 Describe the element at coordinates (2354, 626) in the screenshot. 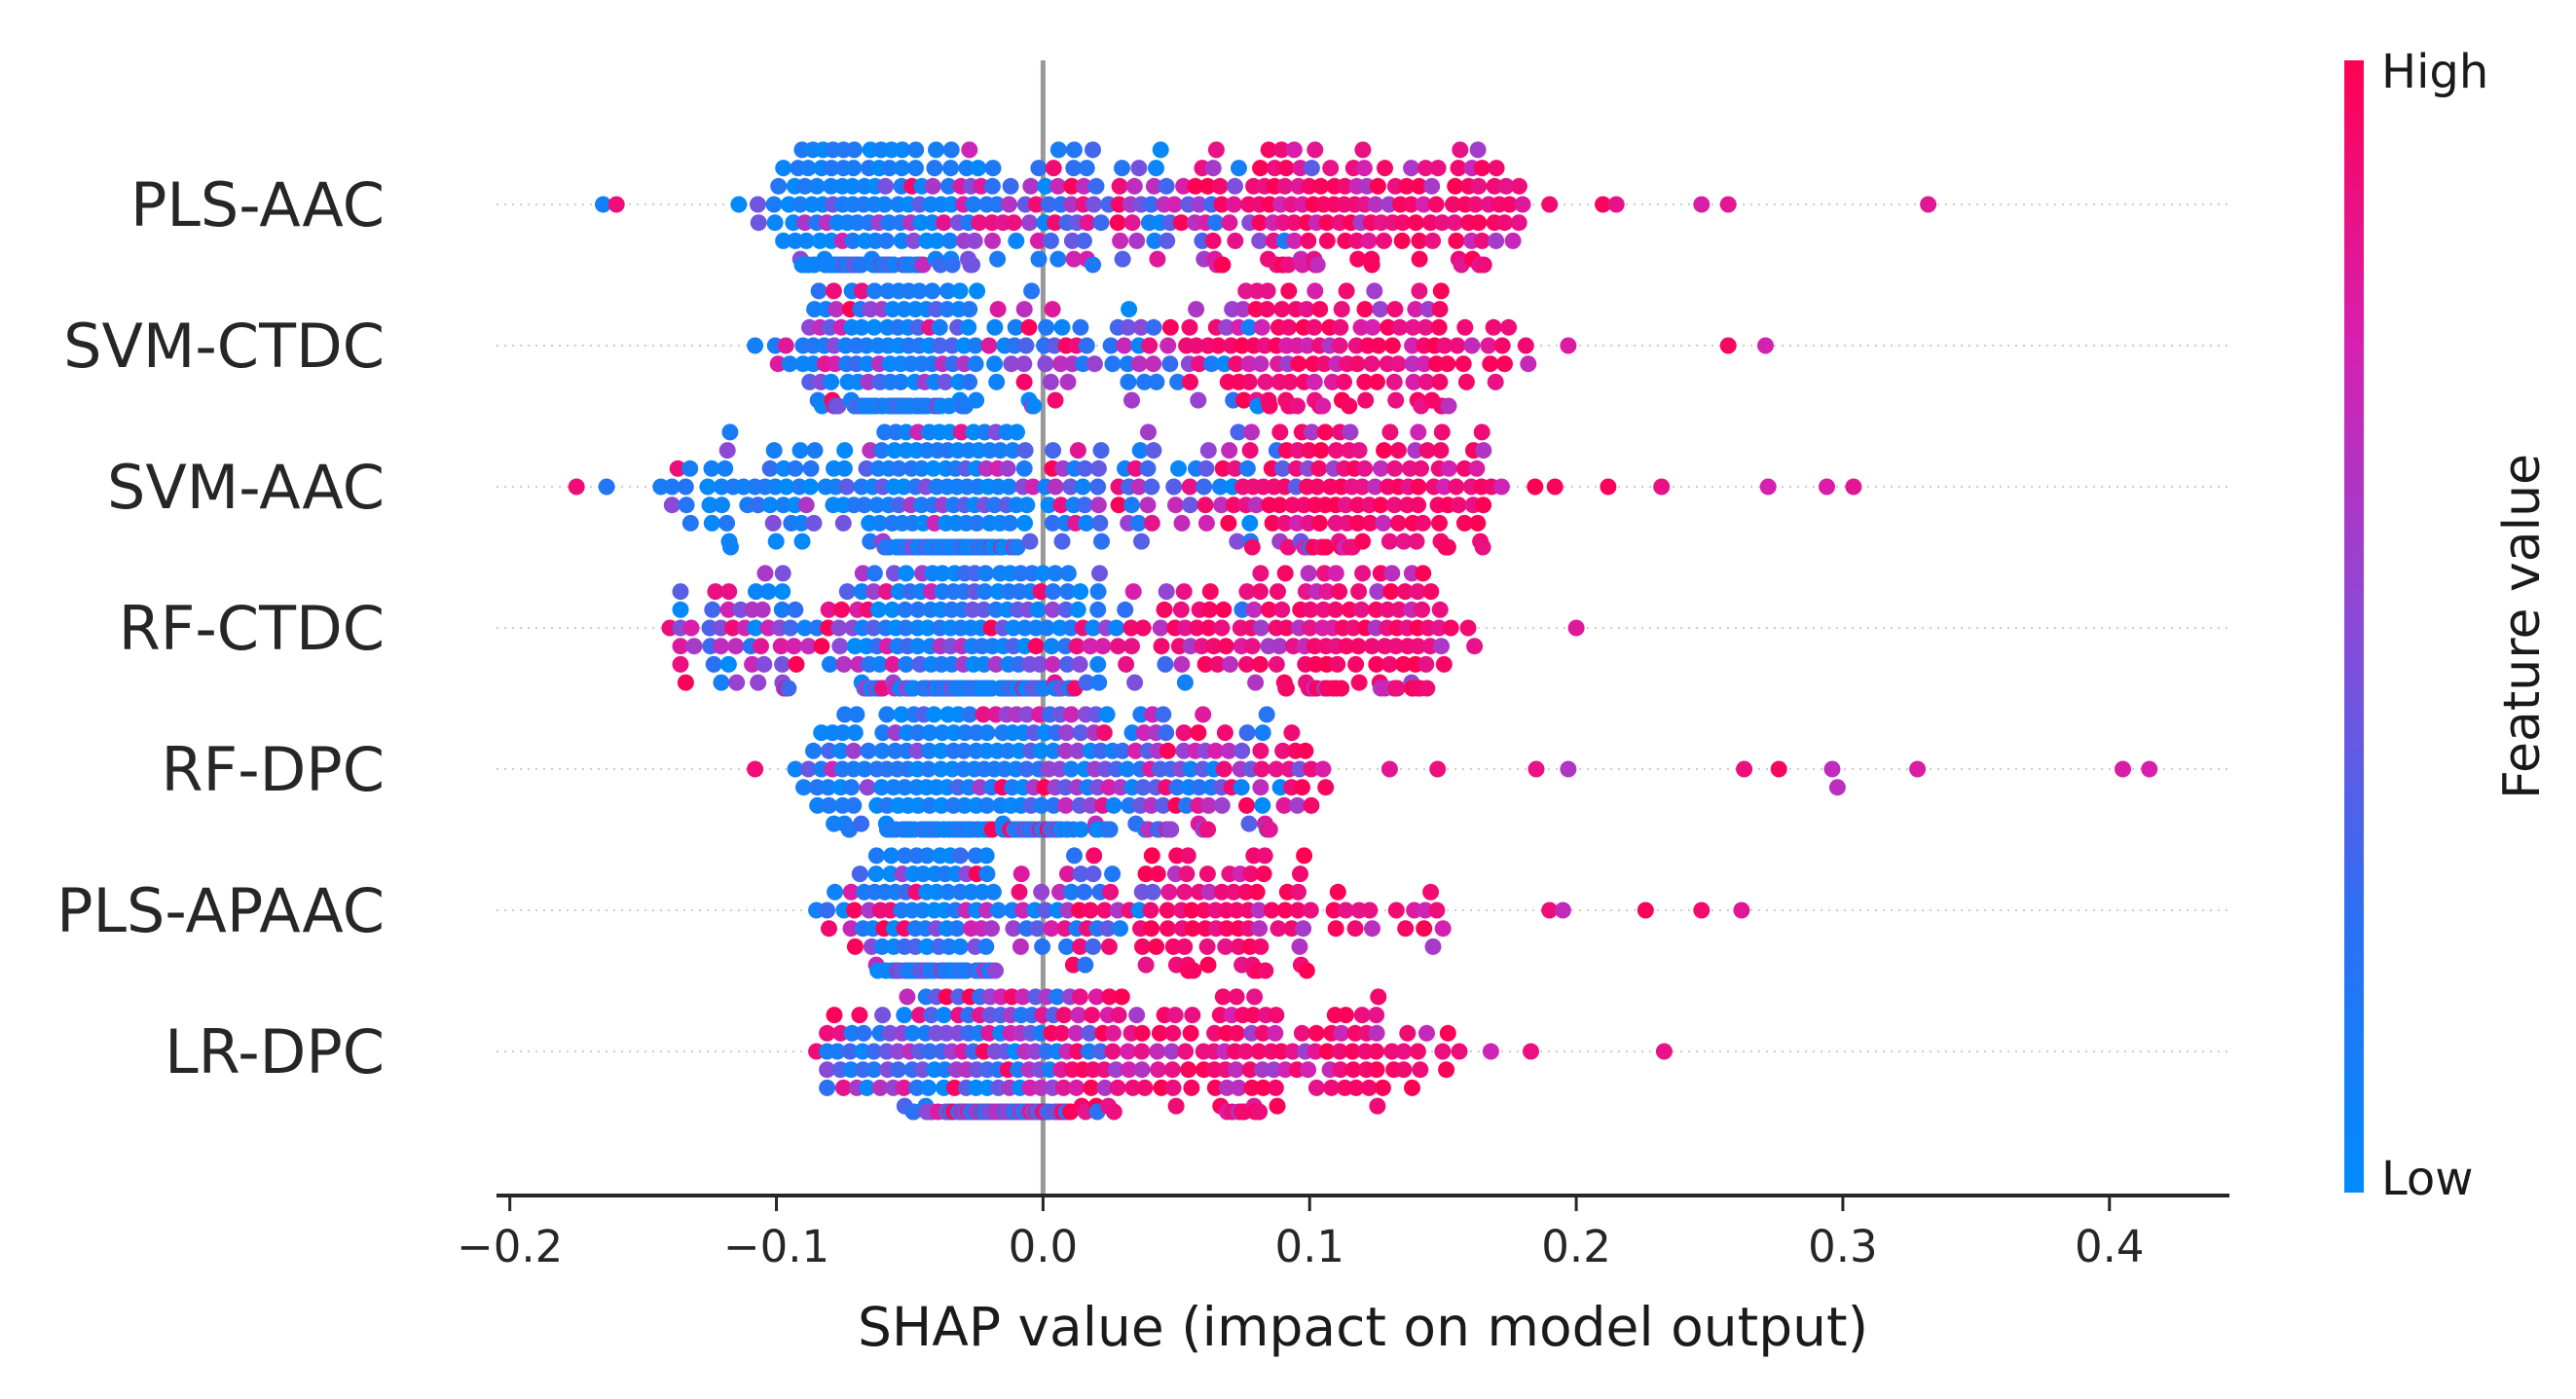

I see `colorbar-gradient` at that location.